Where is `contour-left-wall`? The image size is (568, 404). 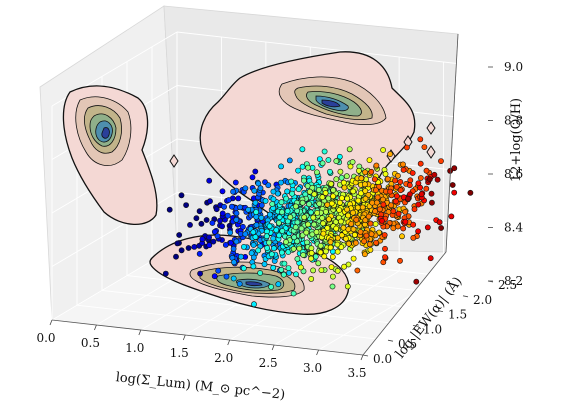
contour-left-wall is located at coordinates (110, 155).